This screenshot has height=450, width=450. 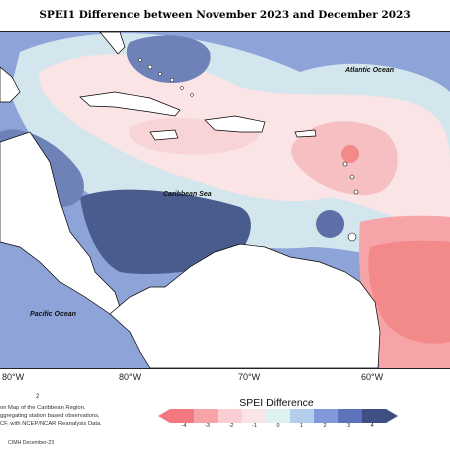 I want to click on legend-colorbar, so click(x=278, y=416).